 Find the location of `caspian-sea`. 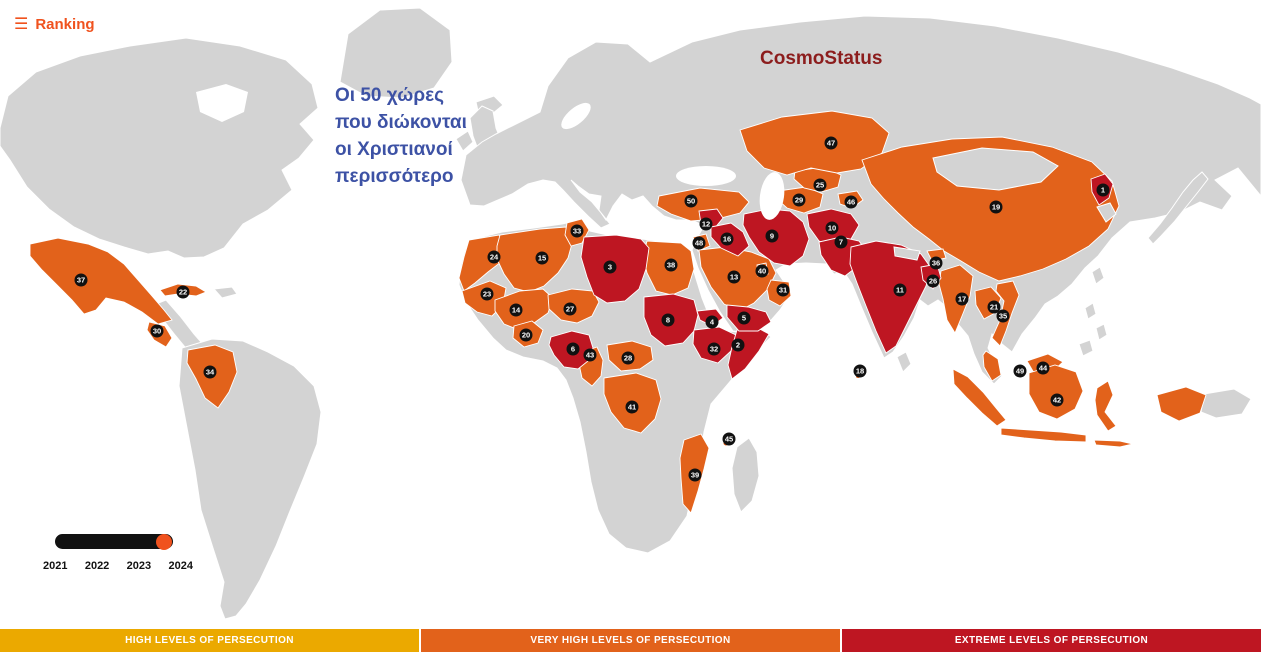

caspian-sea is located at coordinates (772, 196).